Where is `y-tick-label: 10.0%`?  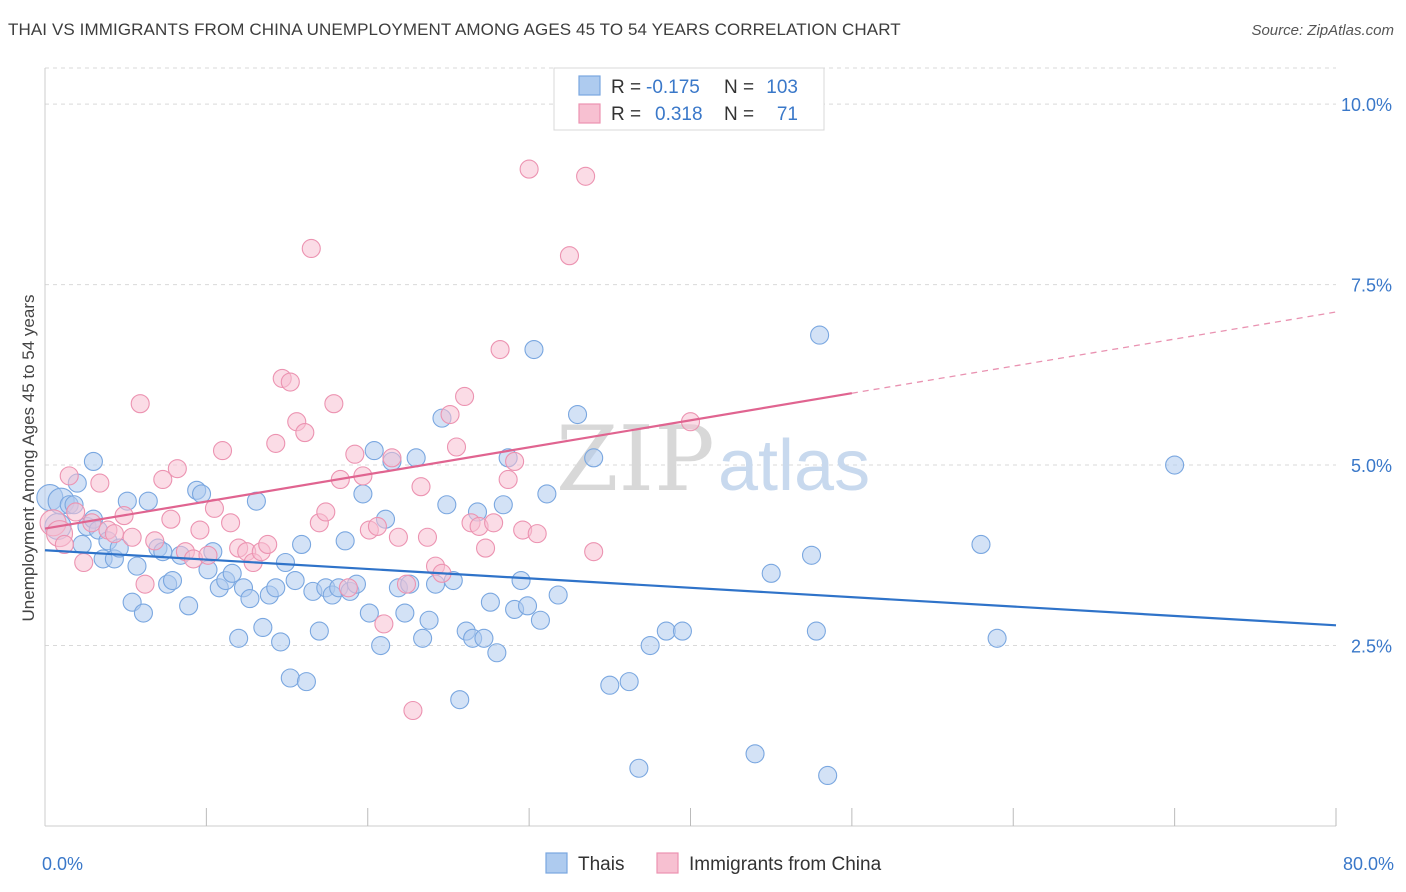
y-tick-label: 10.0% is located at coordinates (1366, 105).